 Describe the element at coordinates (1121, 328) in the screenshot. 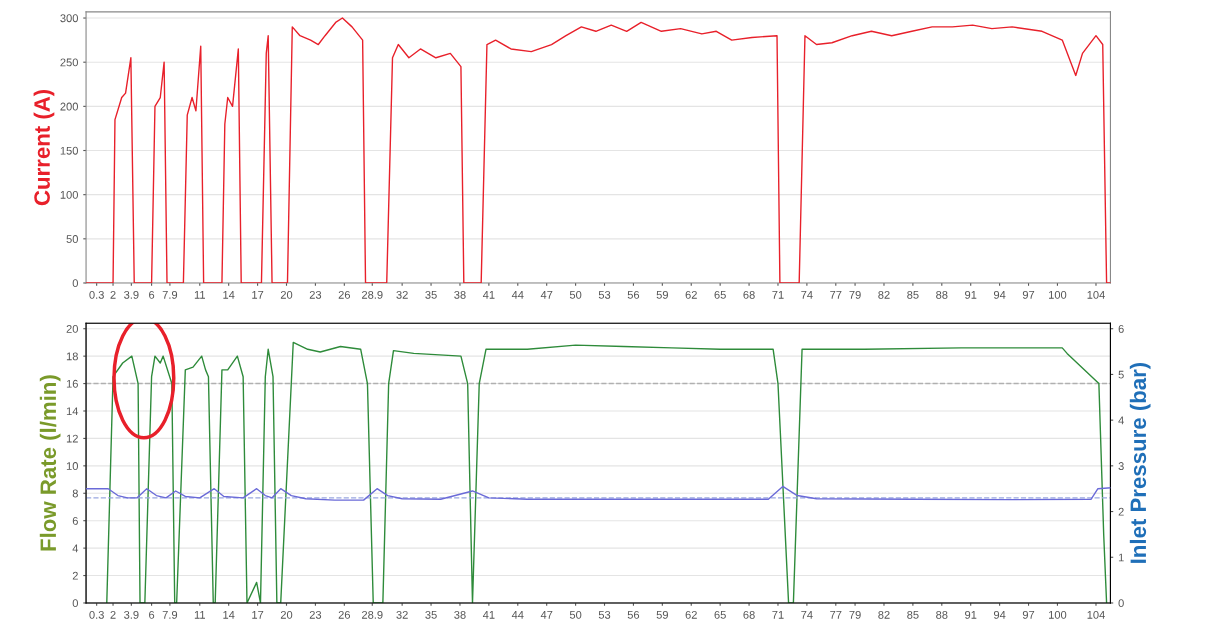

I see `y2-tick-label: 6` at that location.